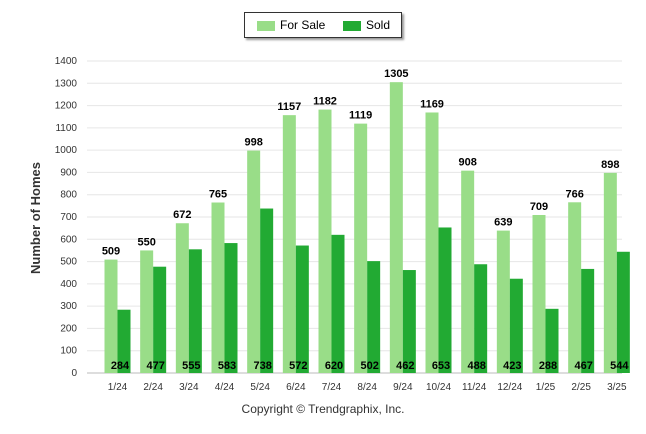 The height and width of the screenshot is (434, 646). I want to click on y-tick-label: 400, so click(68, 284).